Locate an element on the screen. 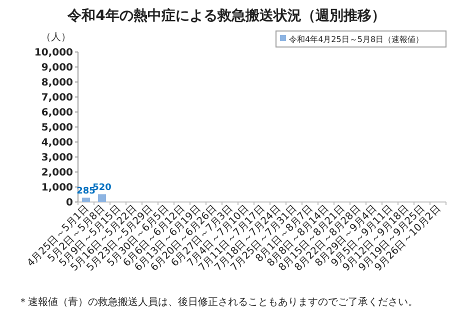  y-tick-label: 4,000 is located at coordinates (57, 143).